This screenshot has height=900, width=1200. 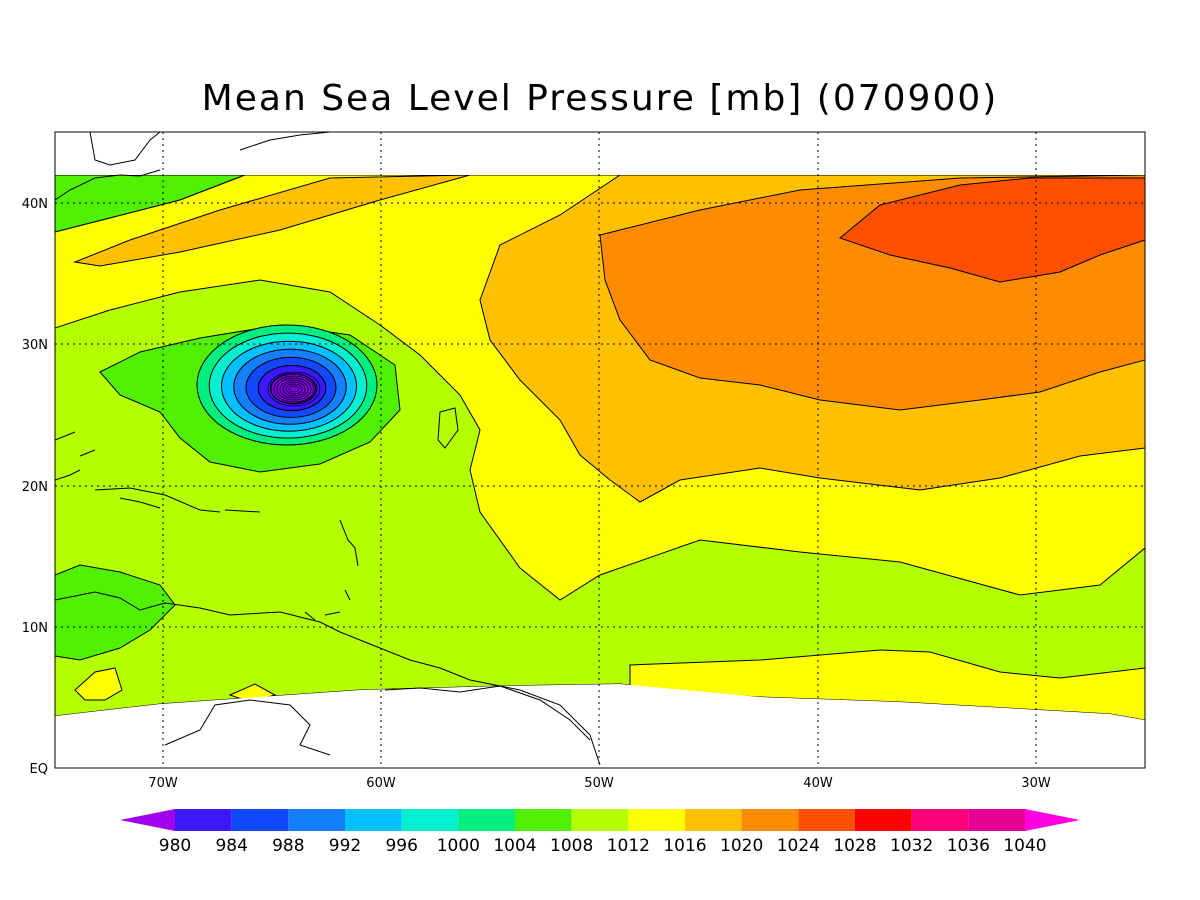 I want to click on latitude-labels: 40N 30N 20N 10N EQ, so click(x=35, y=487).